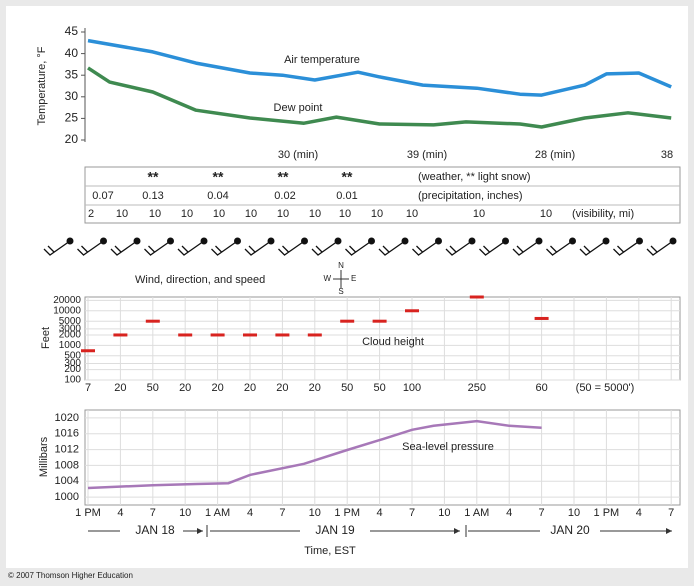  Describe the element at coordinates (67, 481) in the screenshot. I see `y-tick-label: 1004` at that location.